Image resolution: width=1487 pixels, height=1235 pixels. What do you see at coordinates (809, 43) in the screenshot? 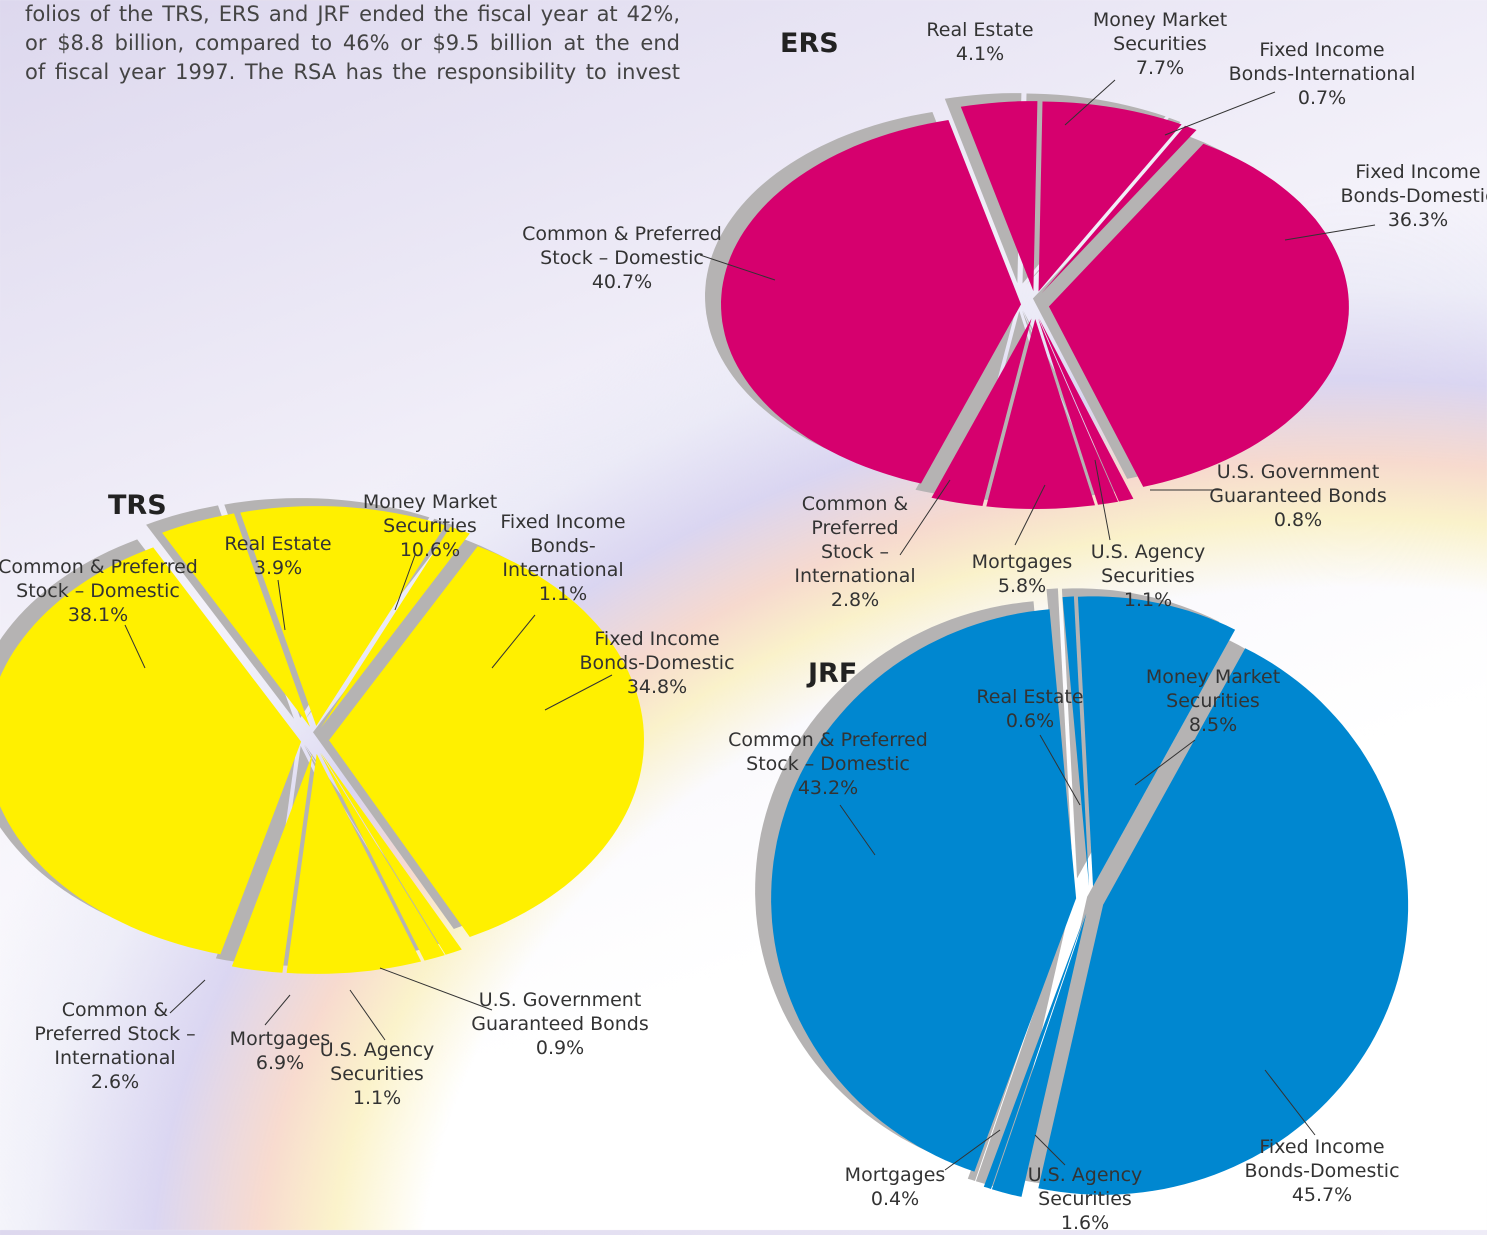
I see `chart-title: ERS` at bounding box center [809, 43].